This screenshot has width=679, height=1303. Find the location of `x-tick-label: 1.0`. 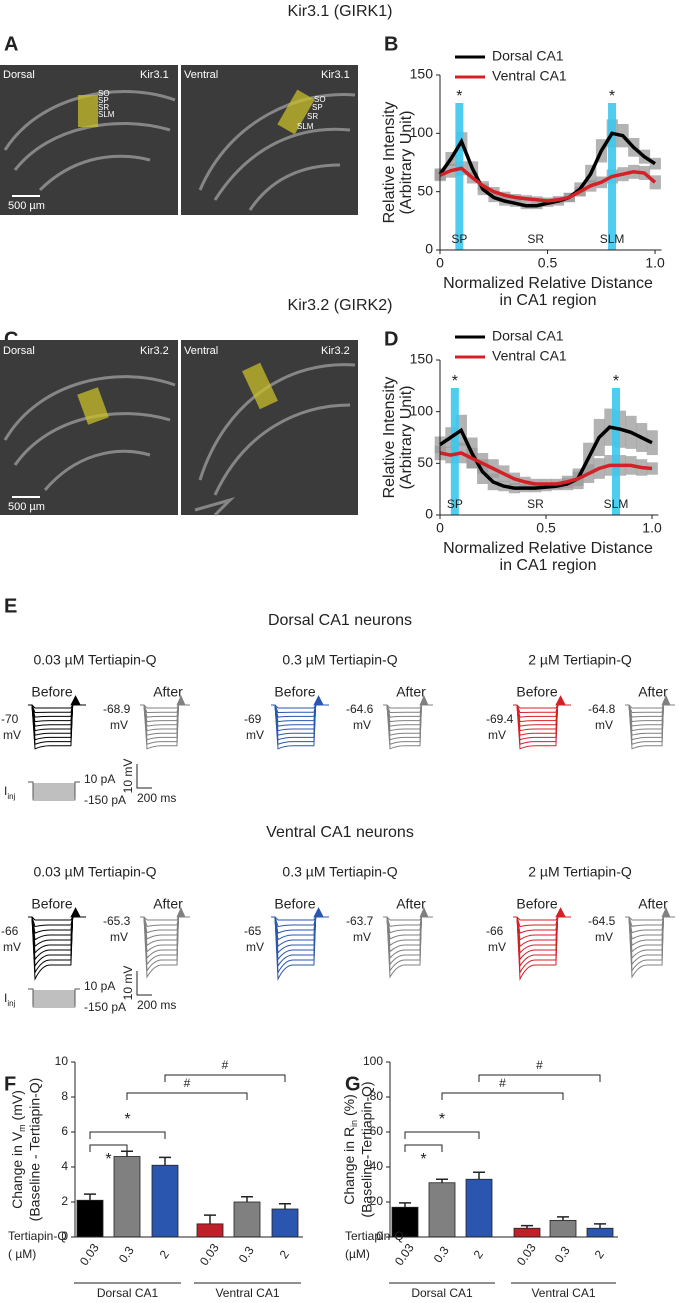

x-tick-label: 1.0 is located at coordinates (655, 263).